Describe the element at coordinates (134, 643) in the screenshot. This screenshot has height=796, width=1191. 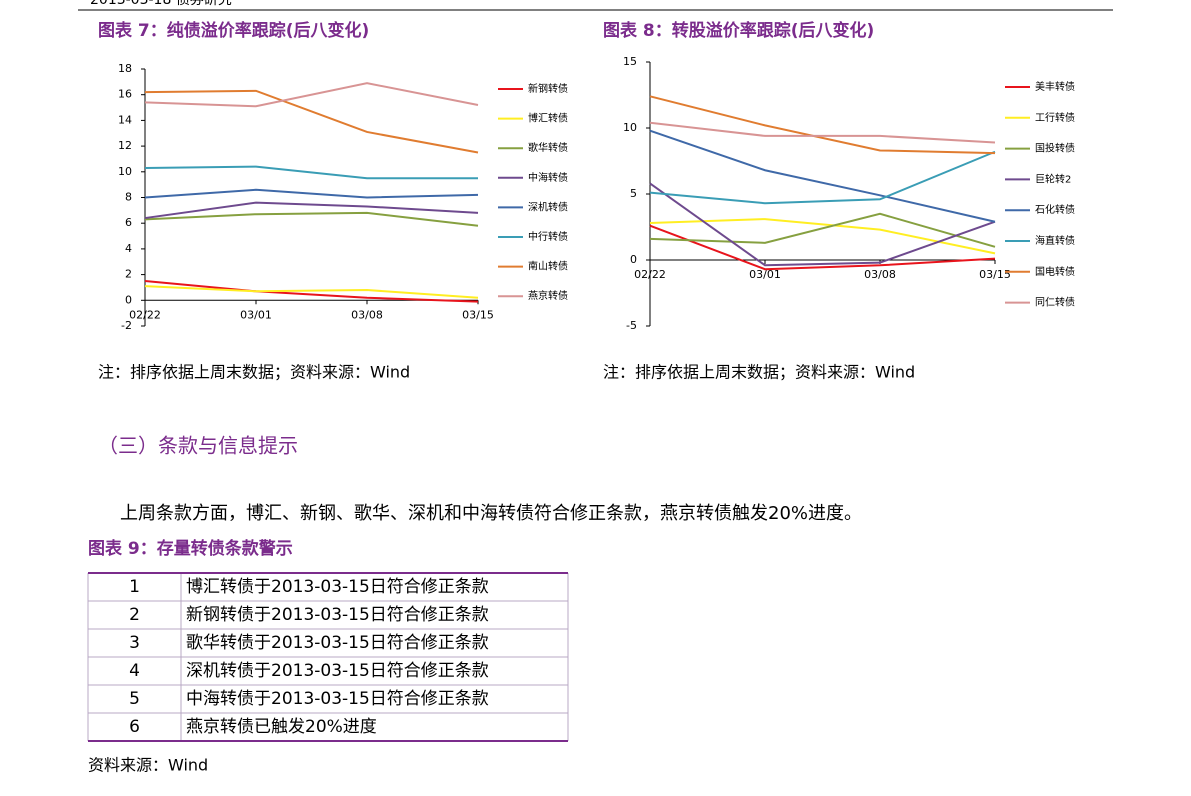
I see `cell-number: 3` at that location.